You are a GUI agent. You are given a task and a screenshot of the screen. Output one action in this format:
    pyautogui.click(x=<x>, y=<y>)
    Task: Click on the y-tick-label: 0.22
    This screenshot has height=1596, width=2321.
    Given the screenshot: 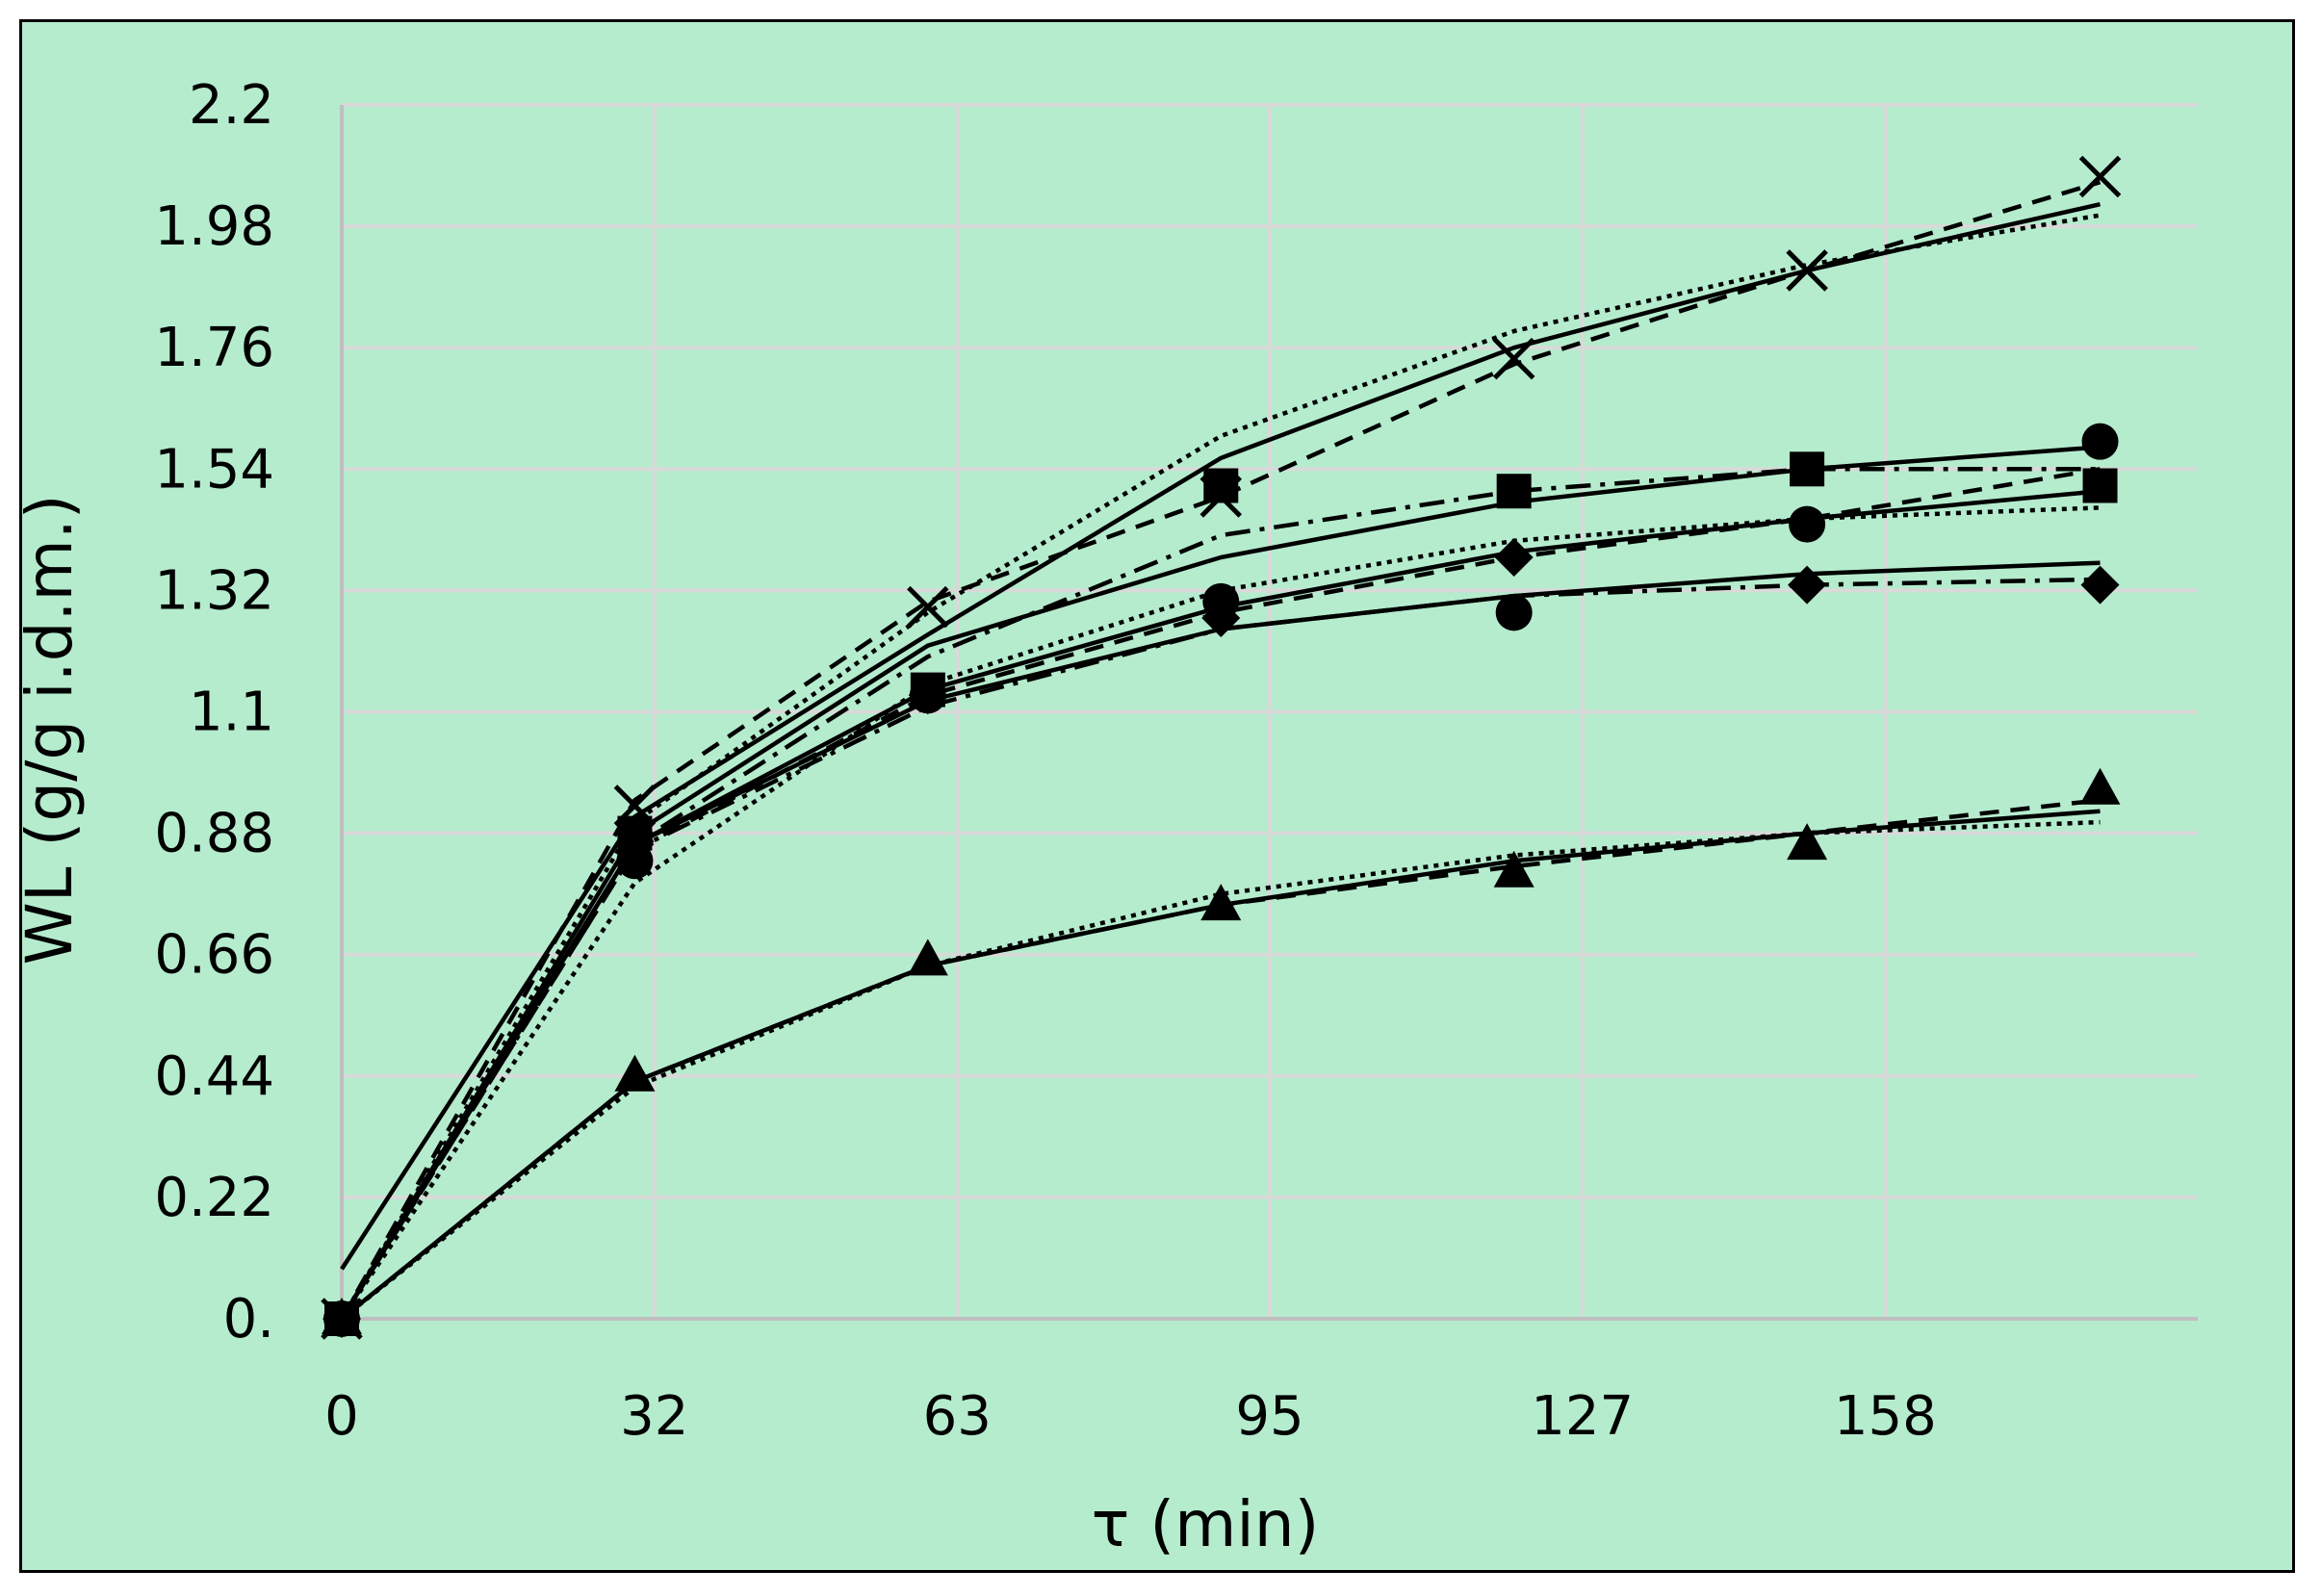 What is the action you would take?
    pyautogui.click(x=214, y=1198)
    